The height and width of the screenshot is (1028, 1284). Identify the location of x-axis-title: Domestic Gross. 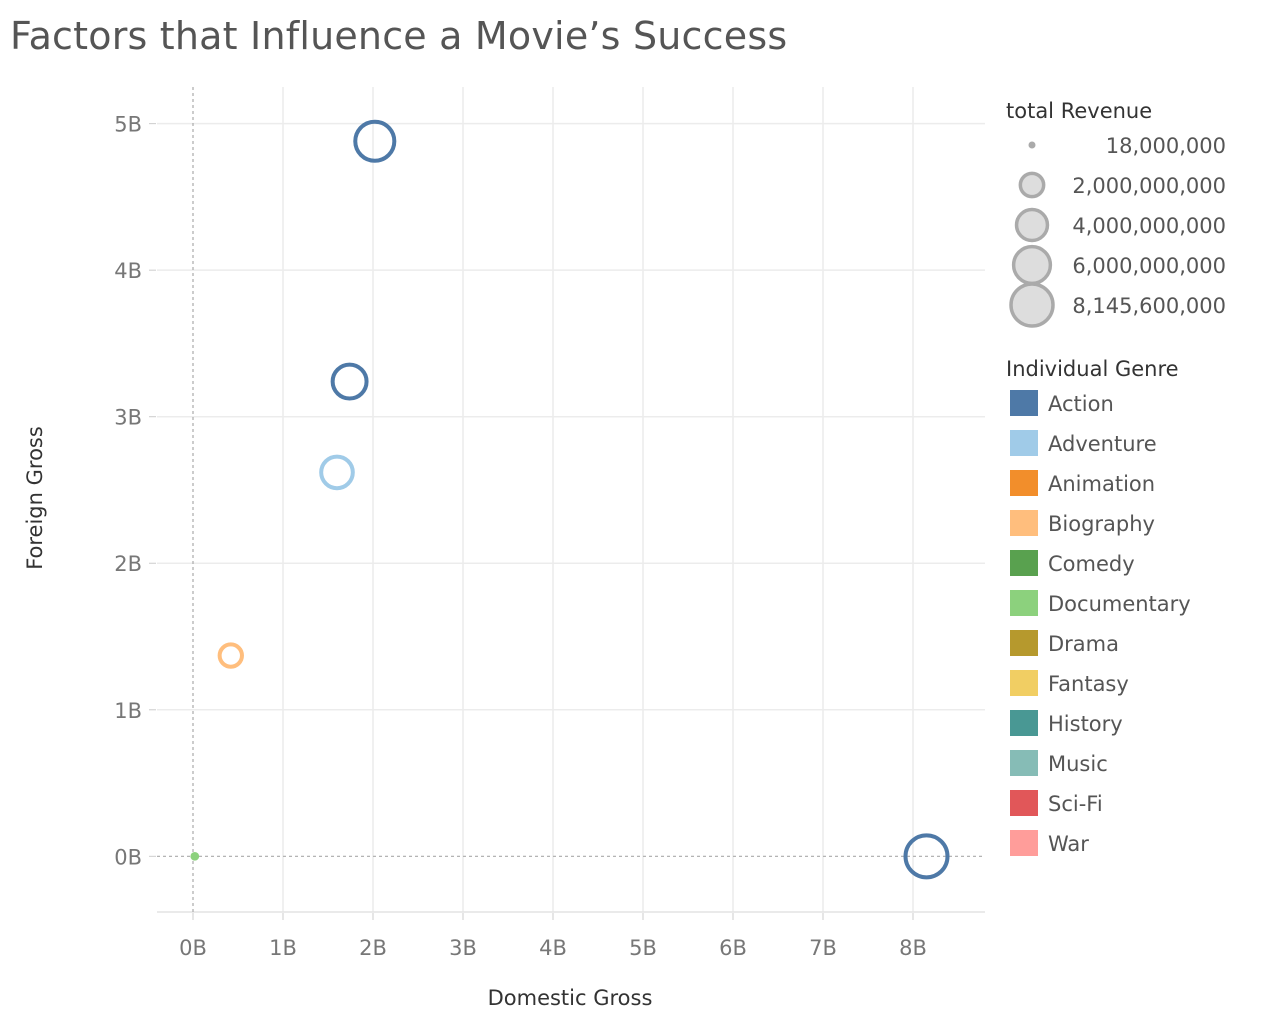
(570, 998).